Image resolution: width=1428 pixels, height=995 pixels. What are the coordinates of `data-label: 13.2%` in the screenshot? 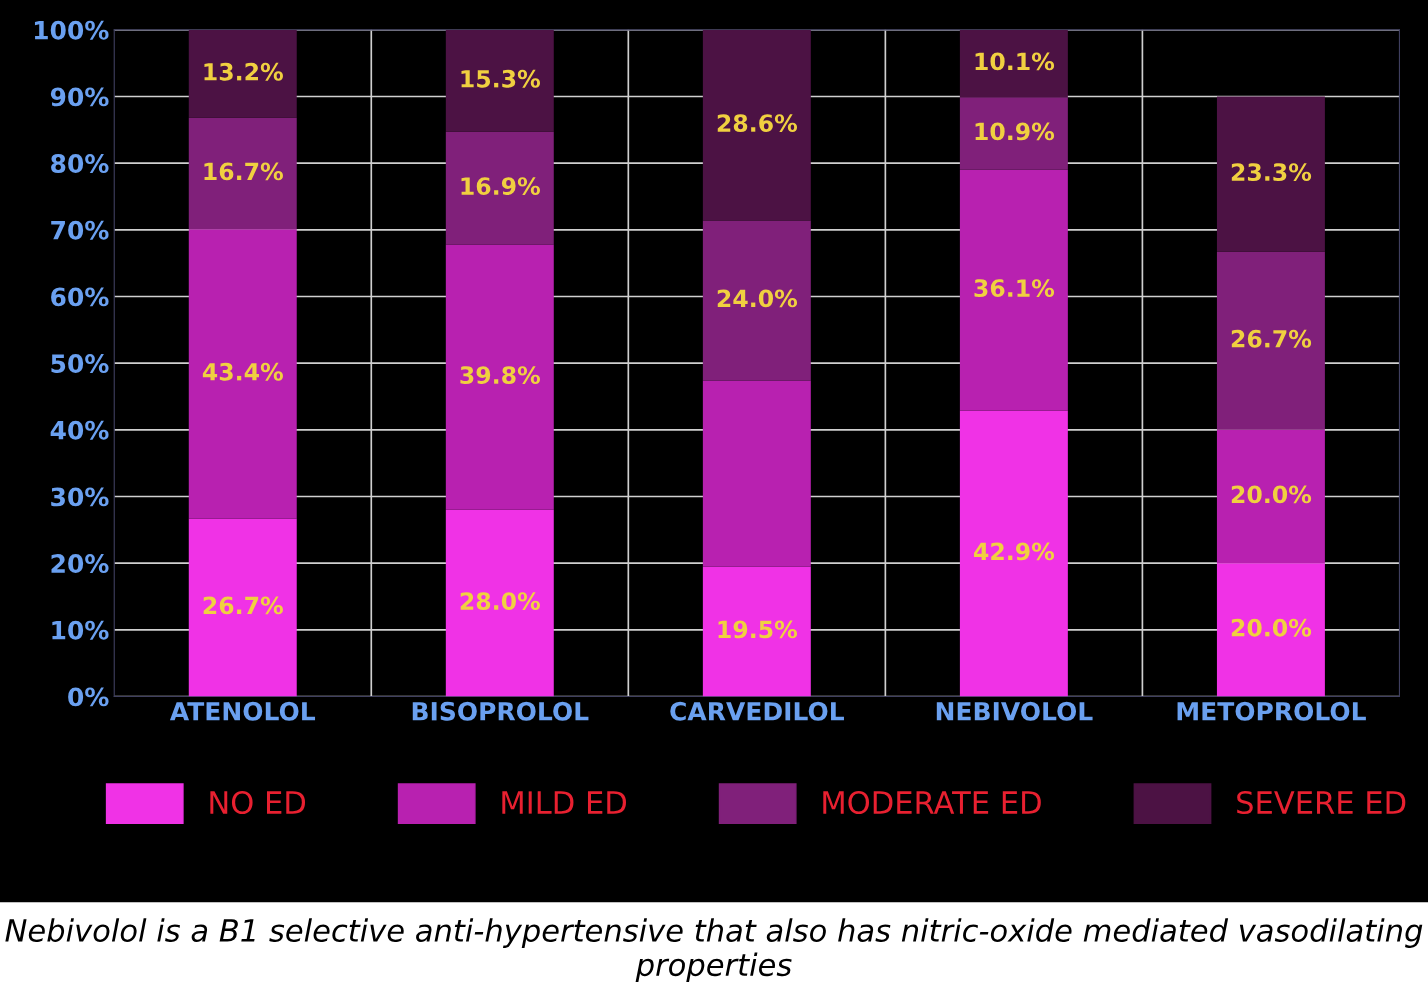 It's located at (243, 71).